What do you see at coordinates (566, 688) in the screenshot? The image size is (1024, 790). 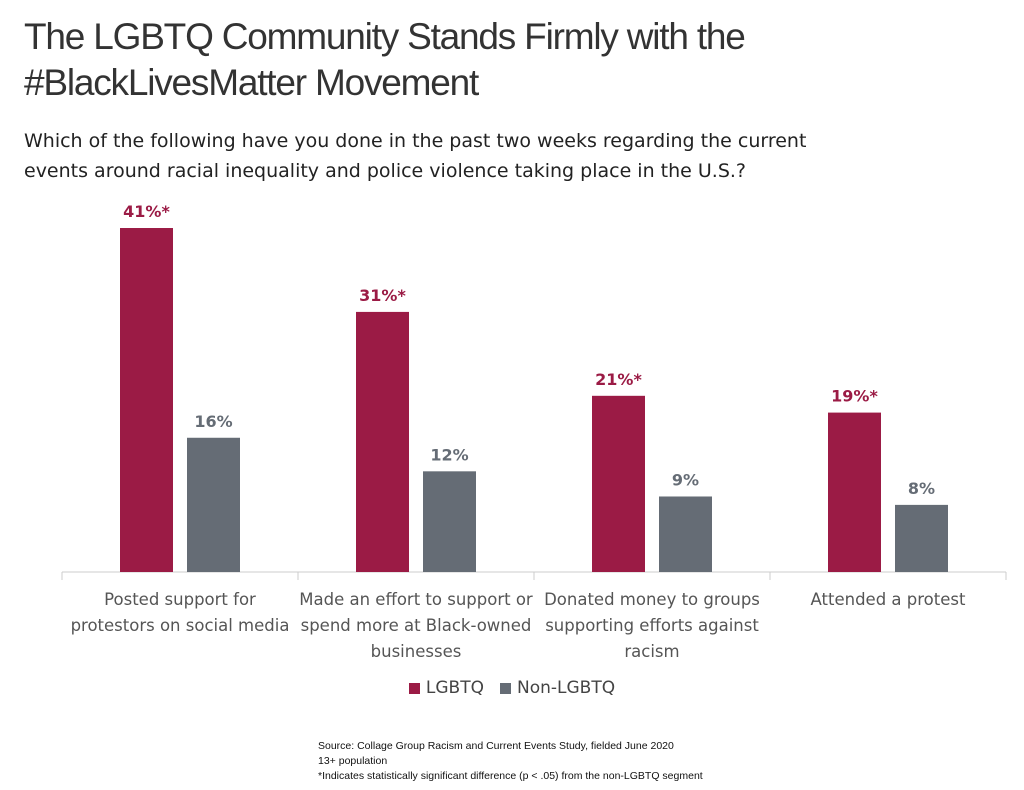 I see `legend-label: Non-LGBTQ` at bounding box center [566, 688].